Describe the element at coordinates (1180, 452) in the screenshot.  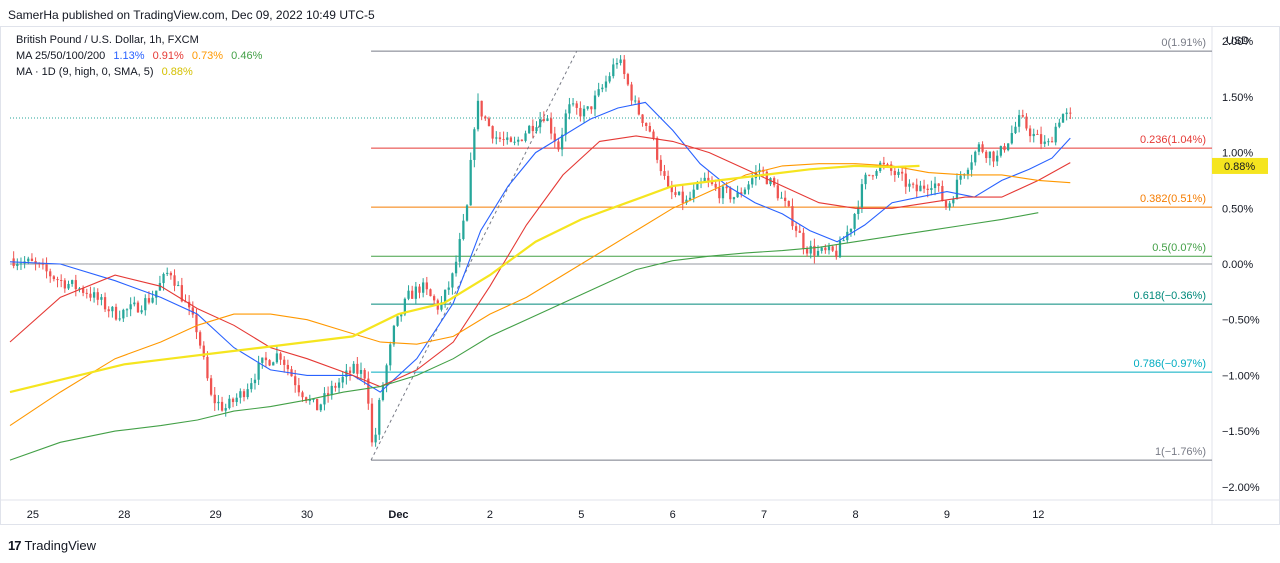
I see `fib-label-1: 1(−1.76%)` at that location.